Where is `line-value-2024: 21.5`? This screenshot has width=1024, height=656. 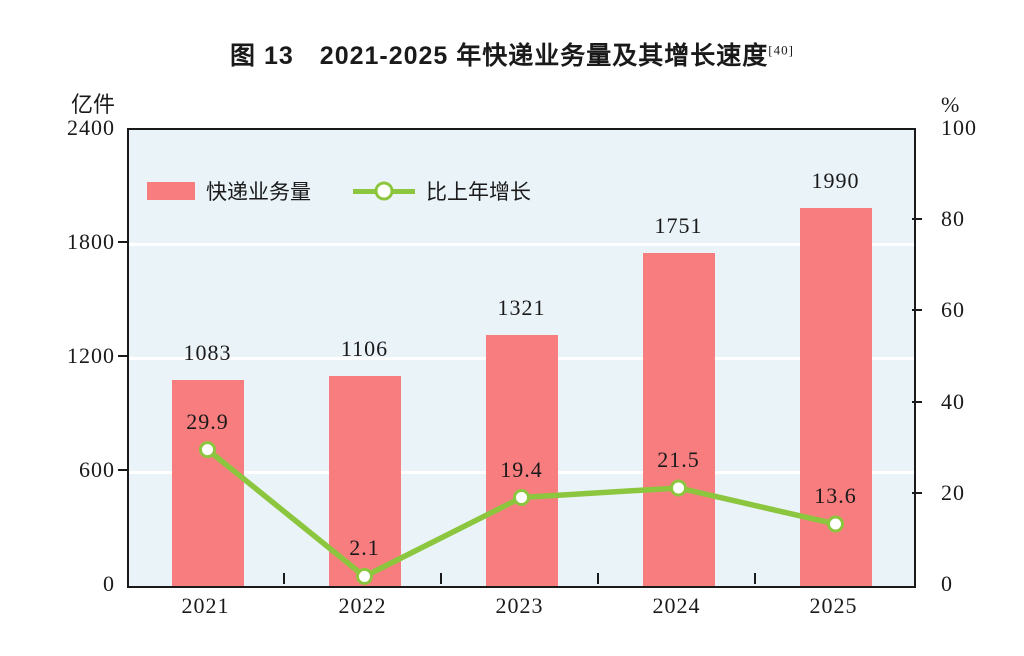 line-value-2024: 21.5 is located at coordinates (678, 459).